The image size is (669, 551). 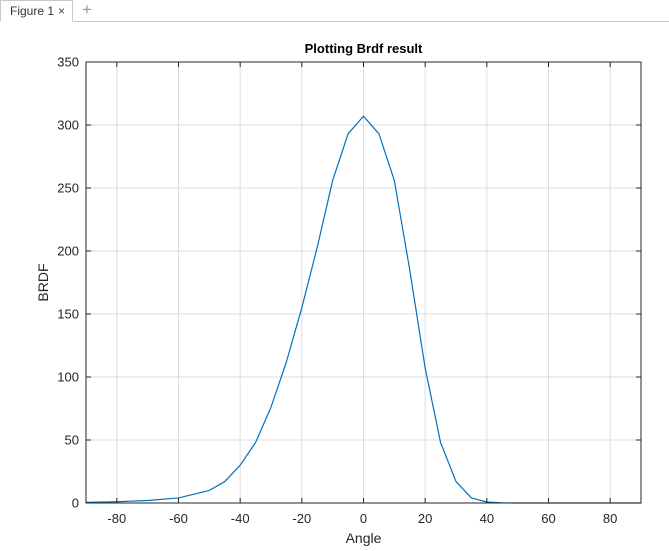 What do you see at coordinates (32, 11) in the screenshot?
I see `tab-label: Figure 1` at bounding box center [32, 11].